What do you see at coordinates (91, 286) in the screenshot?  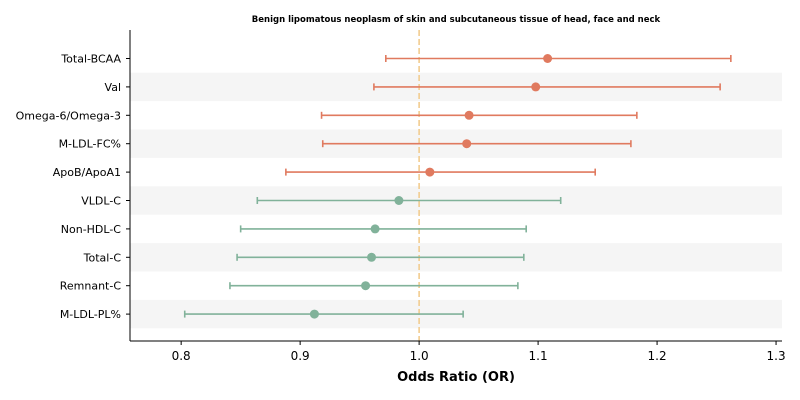 I see `y-tick-label: Remnant-C` at bounding box center [91, 286].